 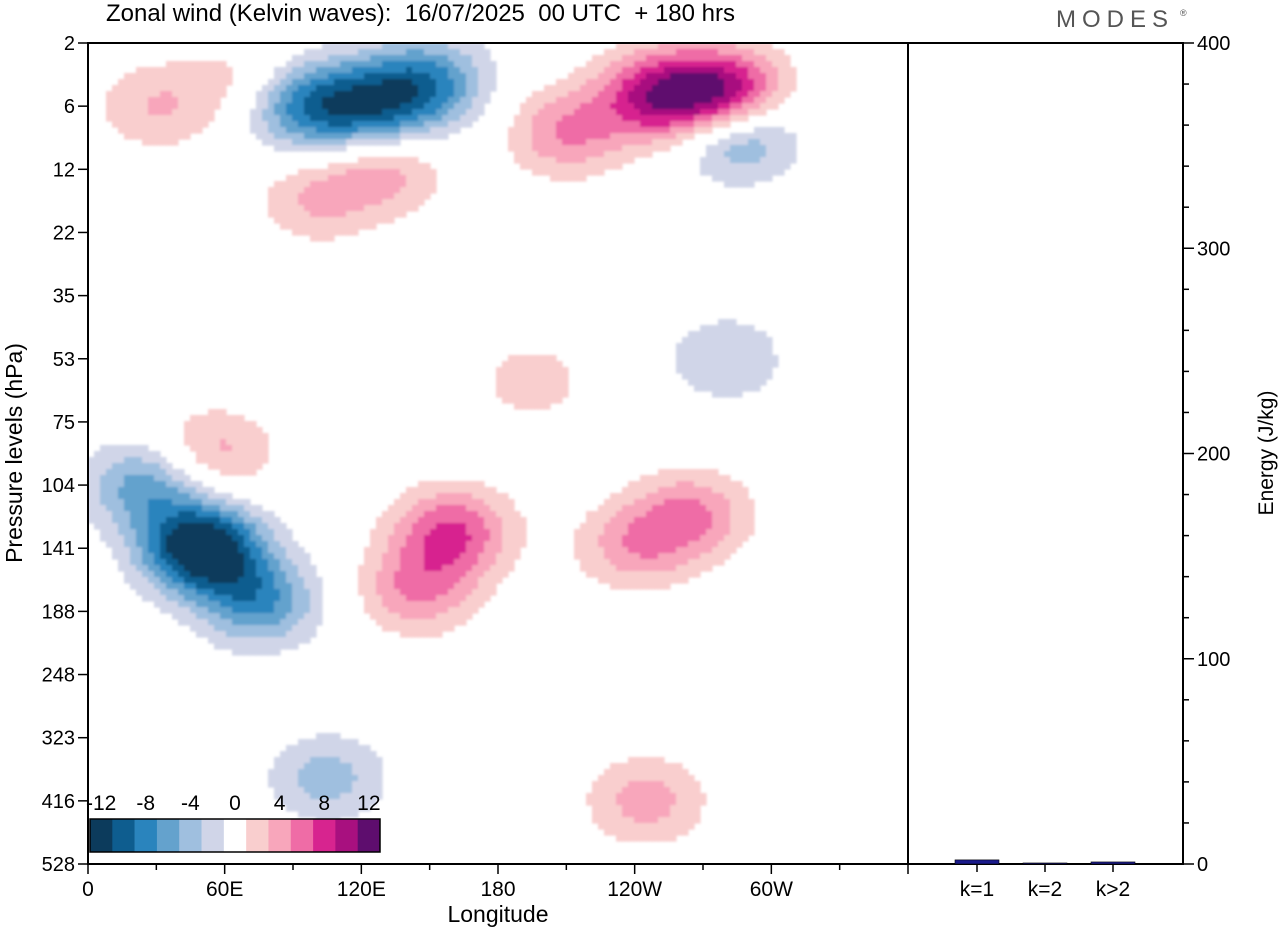 I want to click on y-tick-label: 141, so click(x=58, y=549).